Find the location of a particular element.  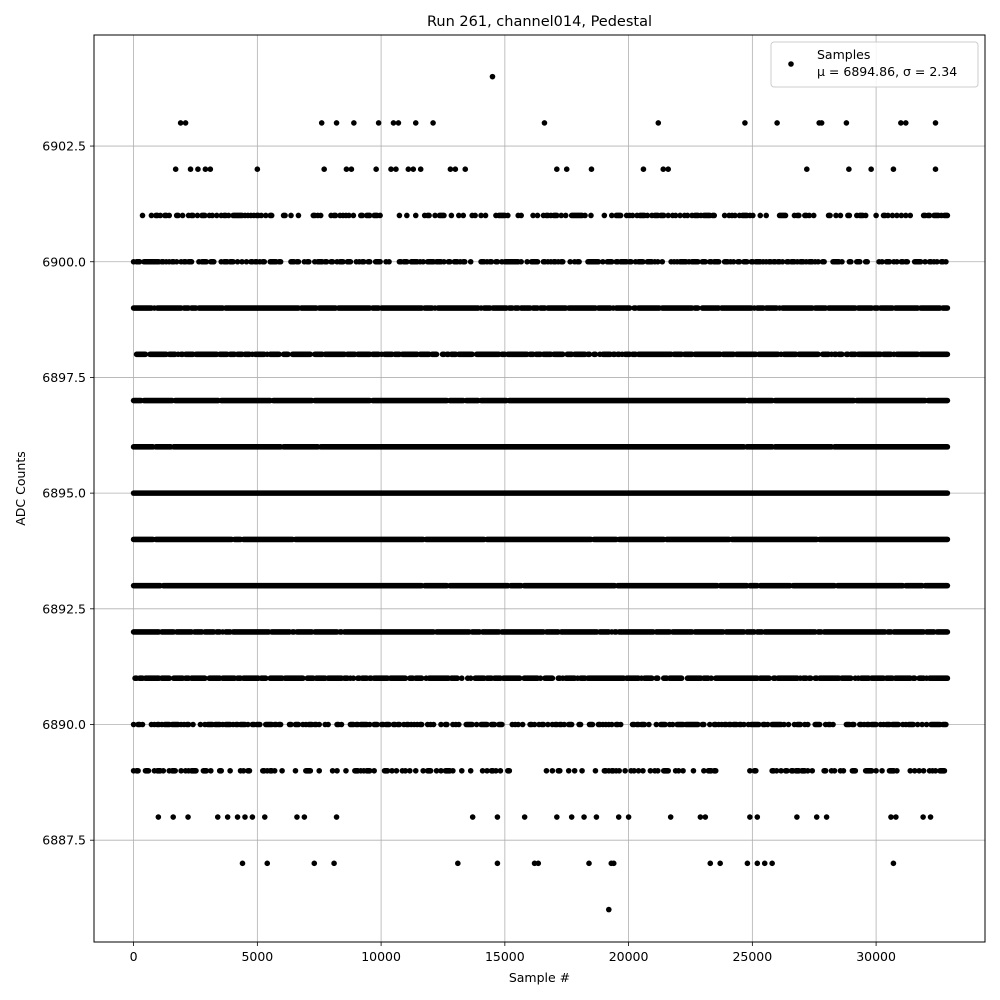

legend: Samples μ = 6894.86, σ = 2.34 is located at coordinates (874, 64).